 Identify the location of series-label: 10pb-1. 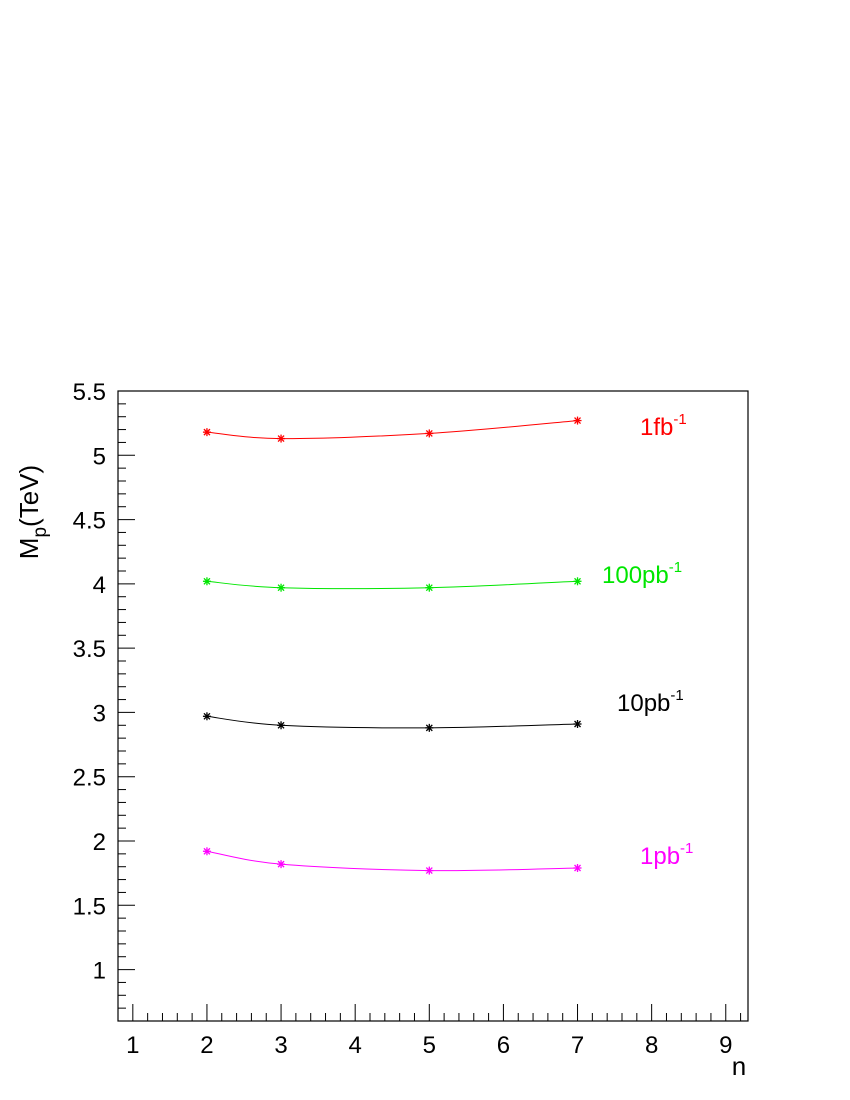
(650, 702).